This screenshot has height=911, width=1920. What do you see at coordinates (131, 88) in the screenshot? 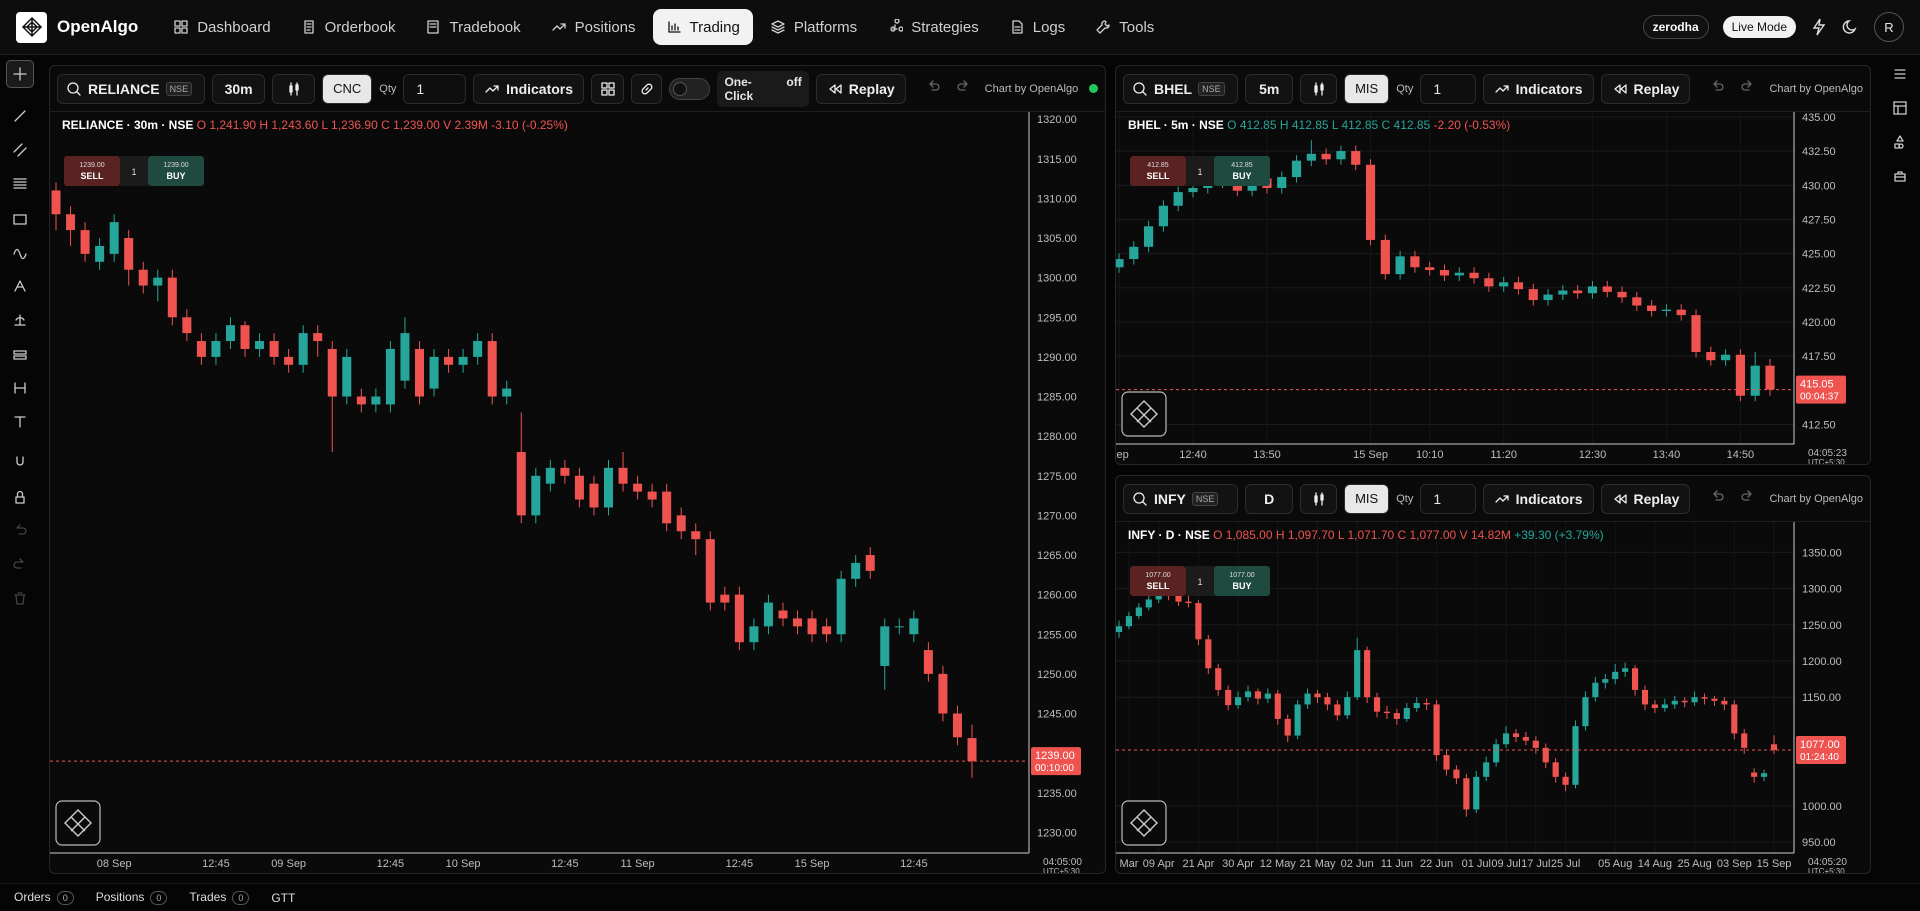
I see `symbol-search: RELIANCE NSE` at bounding box center [131, 88].